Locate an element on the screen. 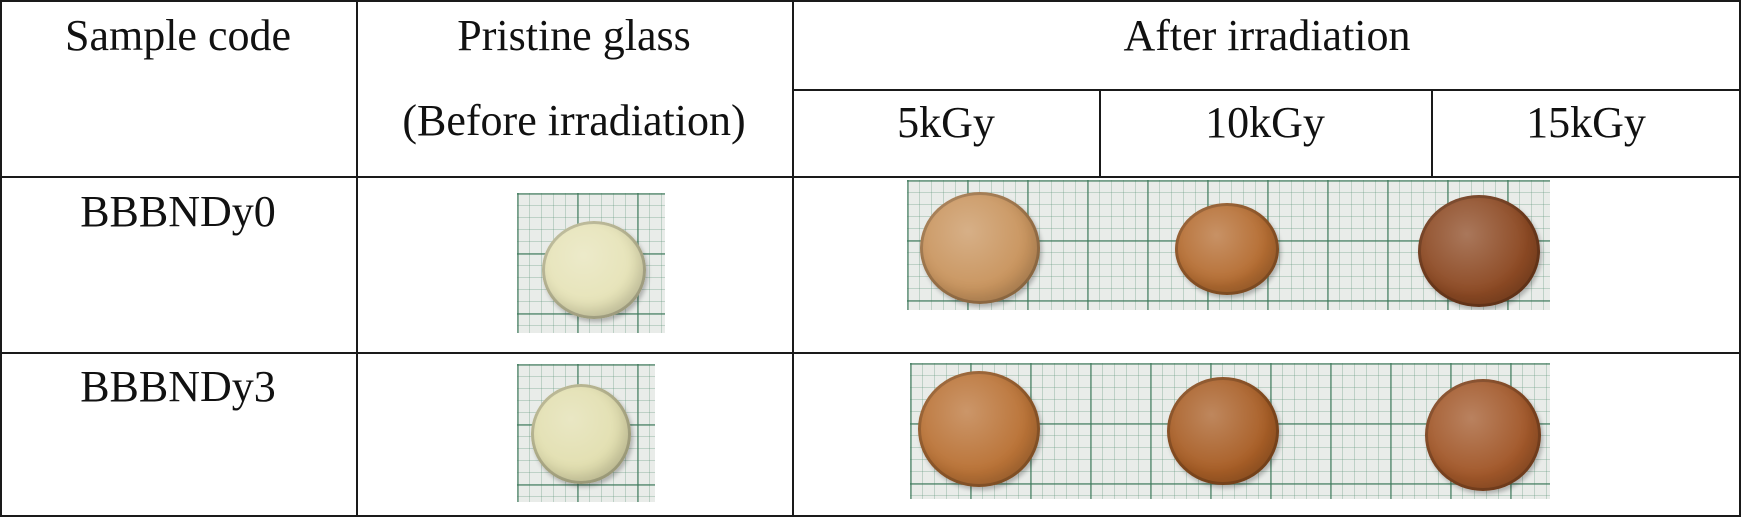  table-border-bottom is located at coordinates (870, 516).